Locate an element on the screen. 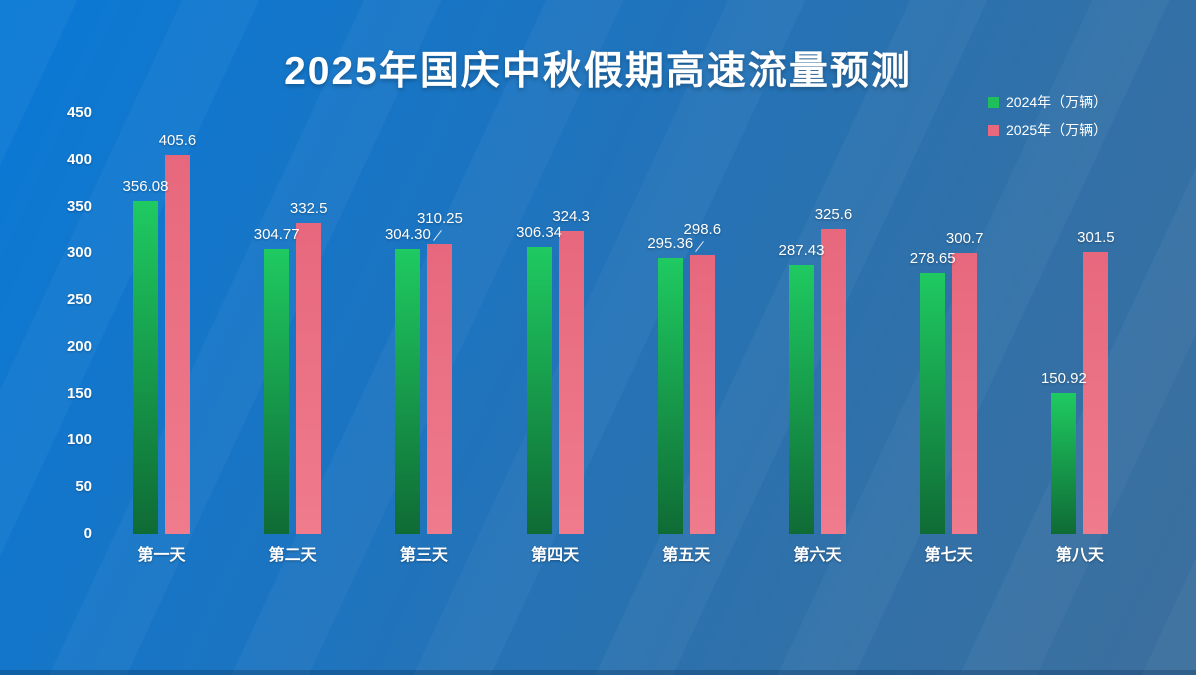 The image size is (1196, 675). value-label-2024: 306.34 is located at coordinates (539, 233).